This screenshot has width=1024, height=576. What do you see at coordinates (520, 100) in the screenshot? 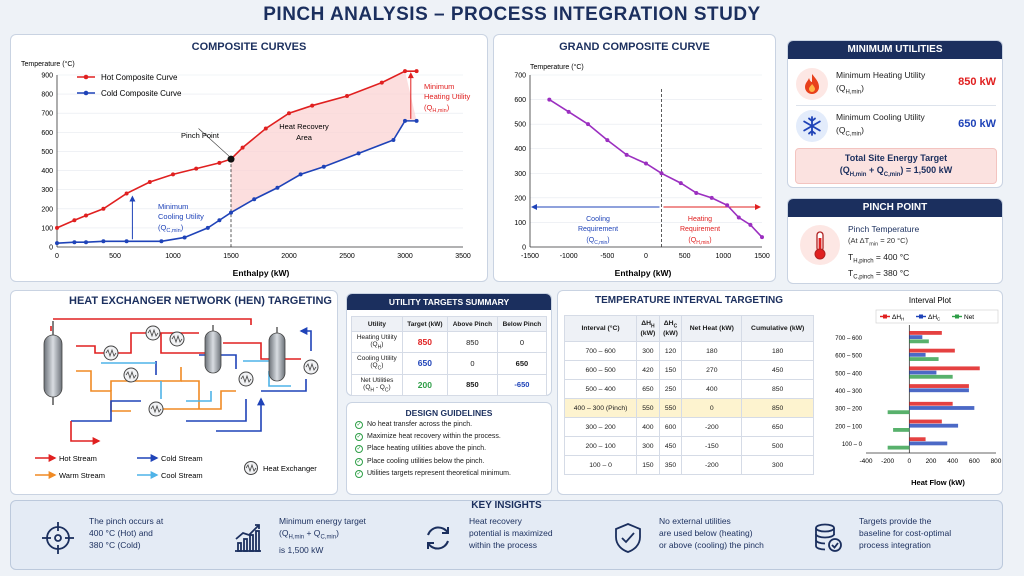
I see `gcc-y-tick: 600` at bounding box center [520, 100].